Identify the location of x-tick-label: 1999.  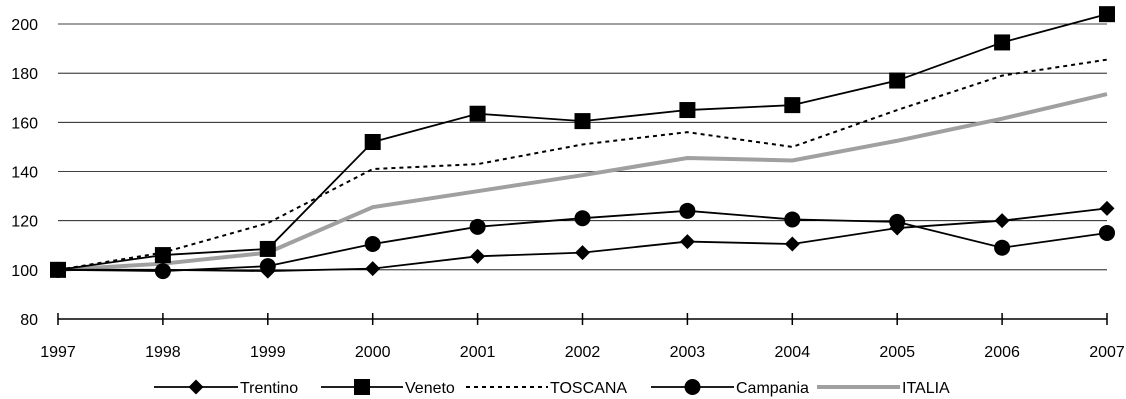
(268, 352).